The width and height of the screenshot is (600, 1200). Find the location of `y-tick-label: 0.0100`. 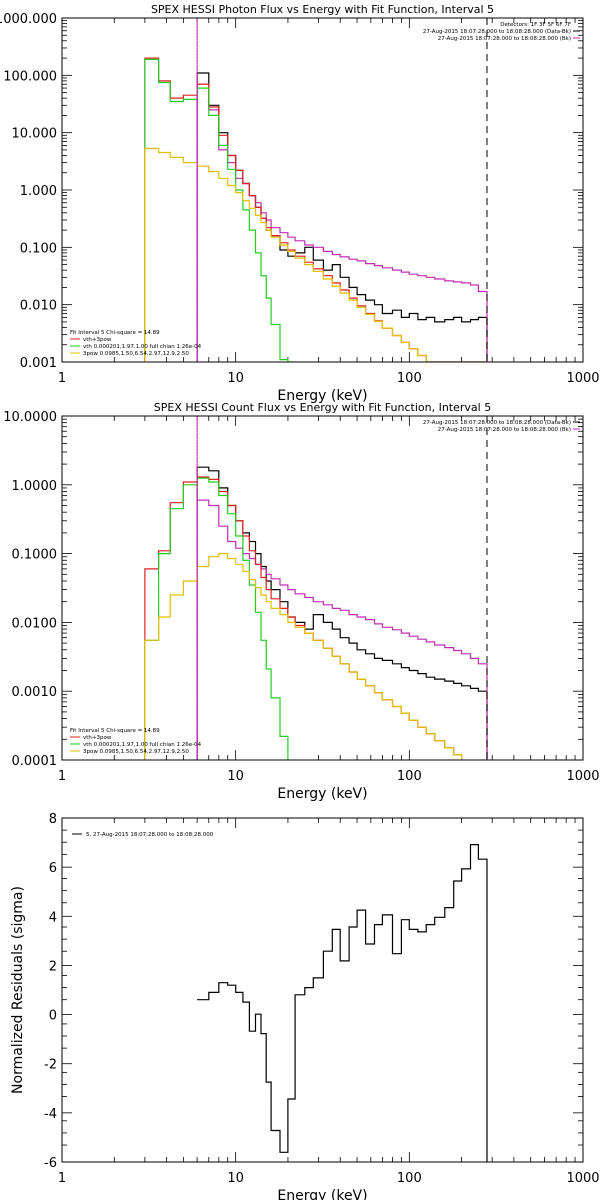

y-tick-label: 0.0100 is located at coordinates (35, 623).